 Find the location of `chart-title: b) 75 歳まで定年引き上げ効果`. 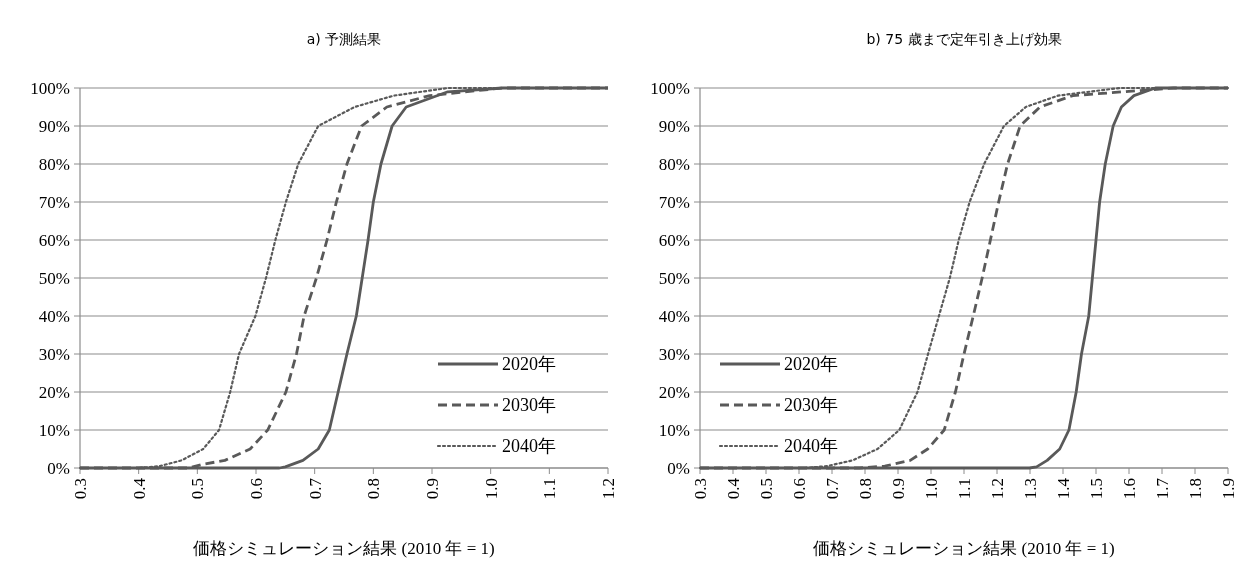

chart-title: b) 75 歳まで定年引き上げ効果 is located at coordinates (964, 39).